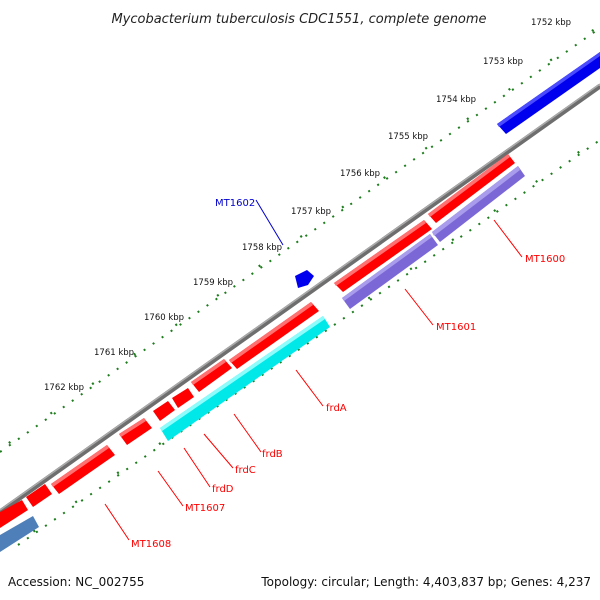  What do you see at coordinates (304, 279) in the screenshot?
I see `gene-mt1602` at bounding box center [304, 279].